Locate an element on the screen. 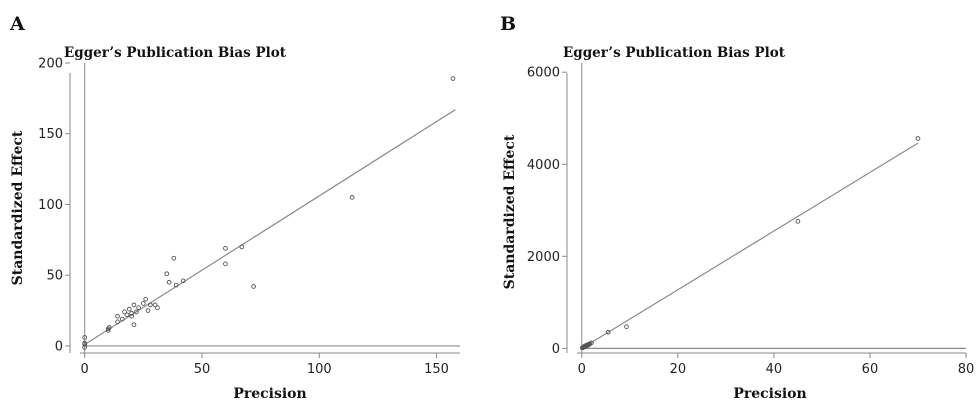 The height and width of the screenshot is (405, 978). x-tick-label: 150 is located at coordinates (436, 369).